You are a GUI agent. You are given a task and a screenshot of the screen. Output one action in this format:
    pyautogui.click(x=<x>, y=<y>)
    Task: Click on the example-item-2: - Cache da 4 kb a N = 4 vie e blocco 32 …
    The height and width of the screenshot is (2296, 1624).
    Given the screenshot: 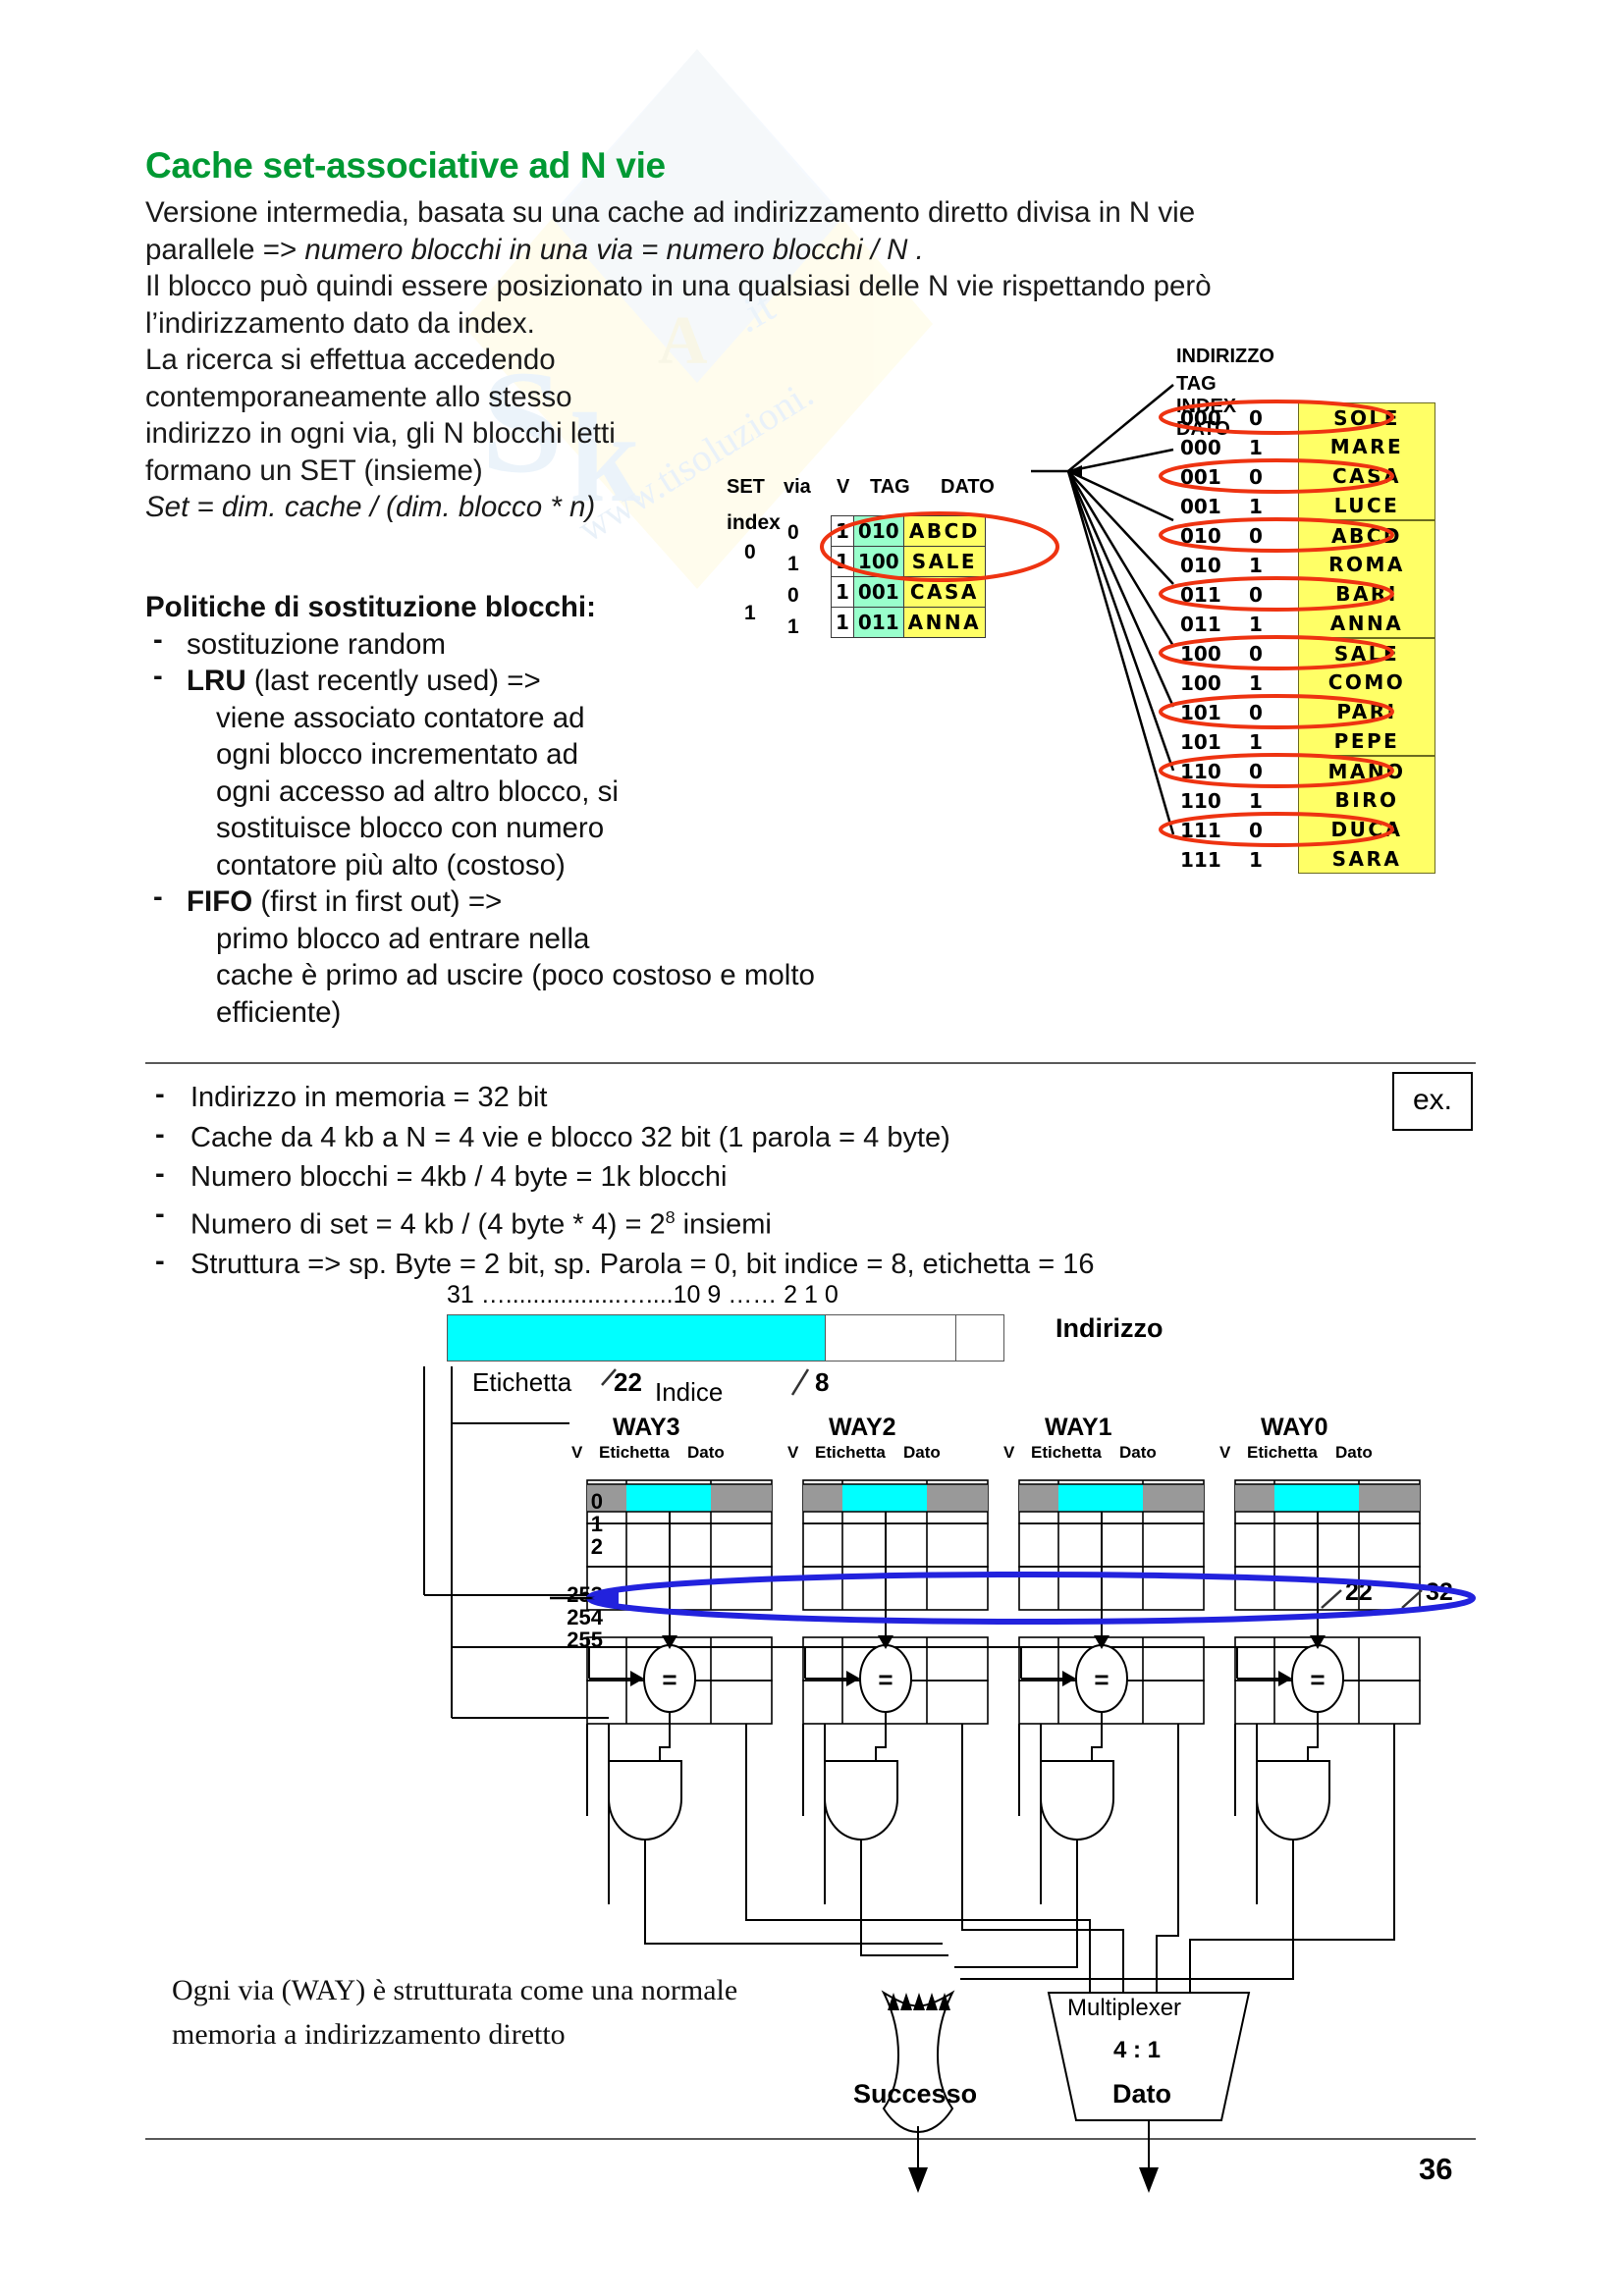 What is the action you would take?
    pyautogui.click(x=622, y=1138)
    